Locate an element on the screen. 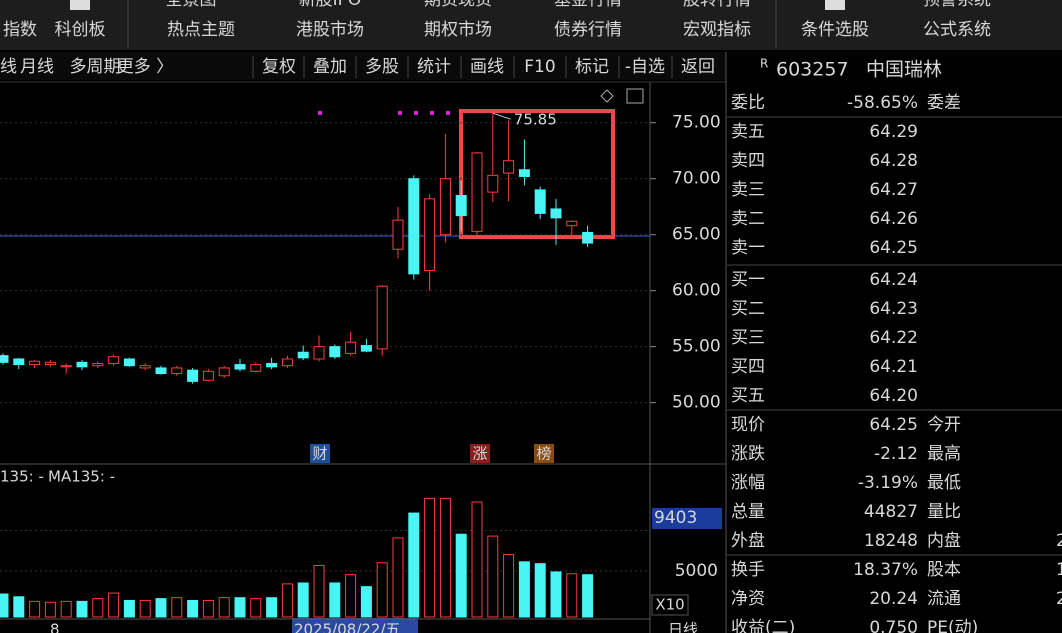 This screenshot has height=633, width=1062. menu-item: 全景图 is located at coordinates (191, 5).